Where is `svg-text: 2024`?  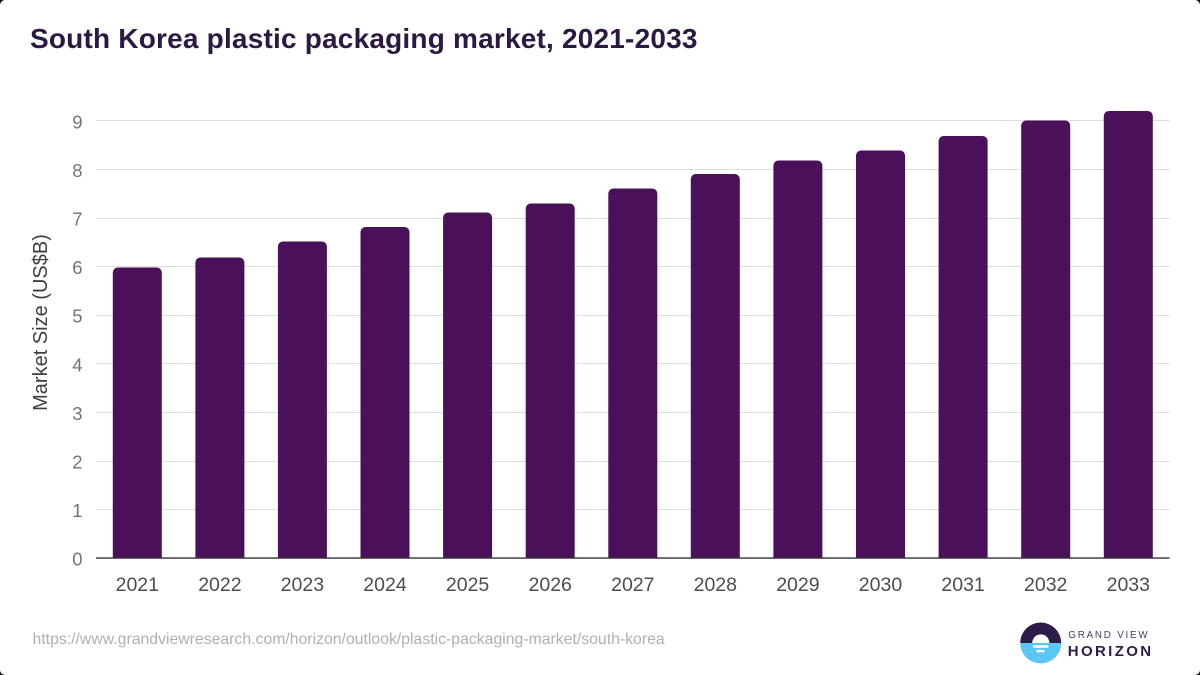
svg-text: 2024 is located at coordinates (385, 585).